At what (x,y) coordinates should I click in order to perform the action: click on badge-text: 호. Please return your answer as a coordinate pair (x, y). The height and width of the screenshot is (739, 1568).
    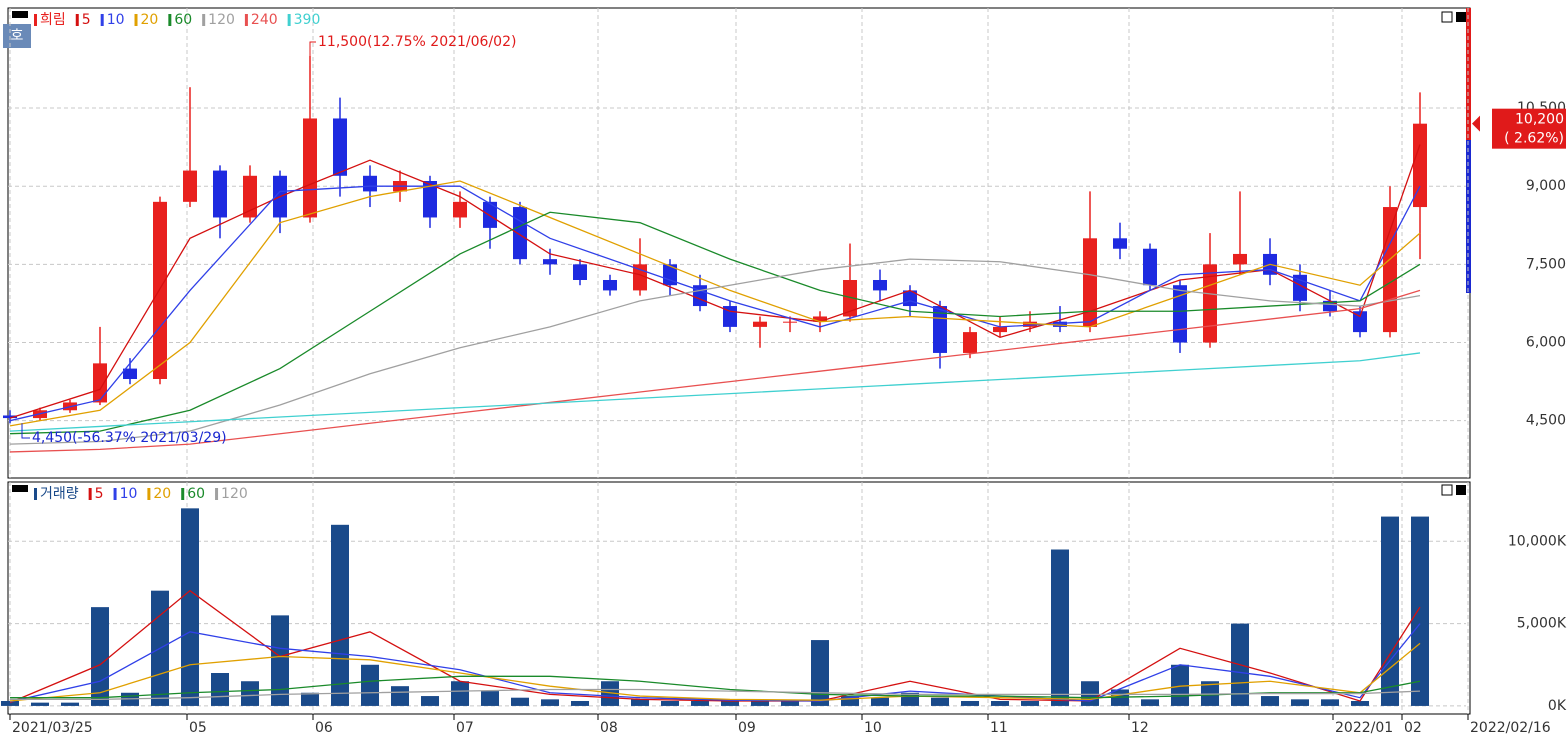
    Looking at the image, I should click on (17, 36).